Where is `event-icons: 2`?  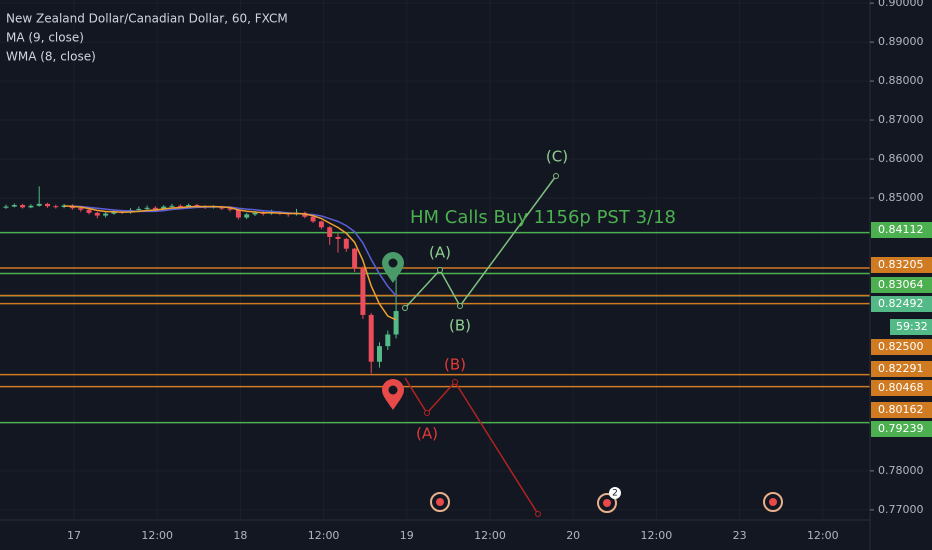 event-icons: 2 is located at coordinates (606, 500).